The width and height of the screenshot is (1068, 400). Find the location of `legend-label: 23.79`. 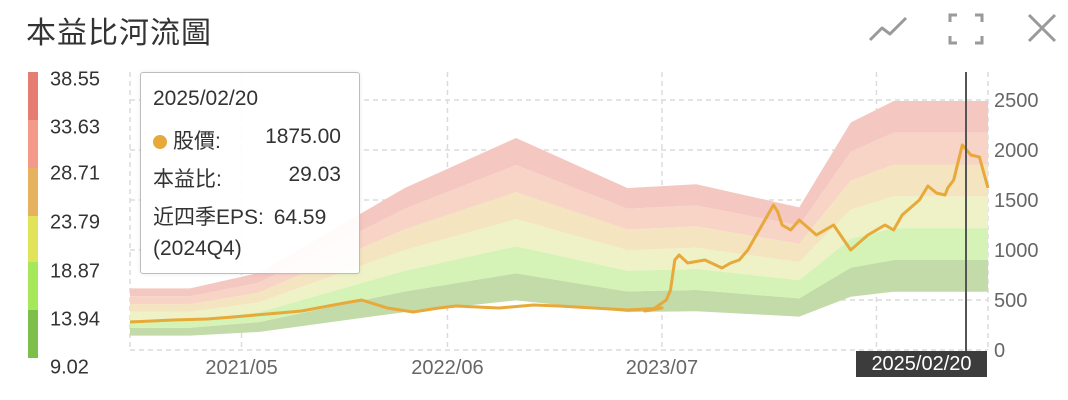

legend-label: 23.79 is located at coordinates (75, 222).